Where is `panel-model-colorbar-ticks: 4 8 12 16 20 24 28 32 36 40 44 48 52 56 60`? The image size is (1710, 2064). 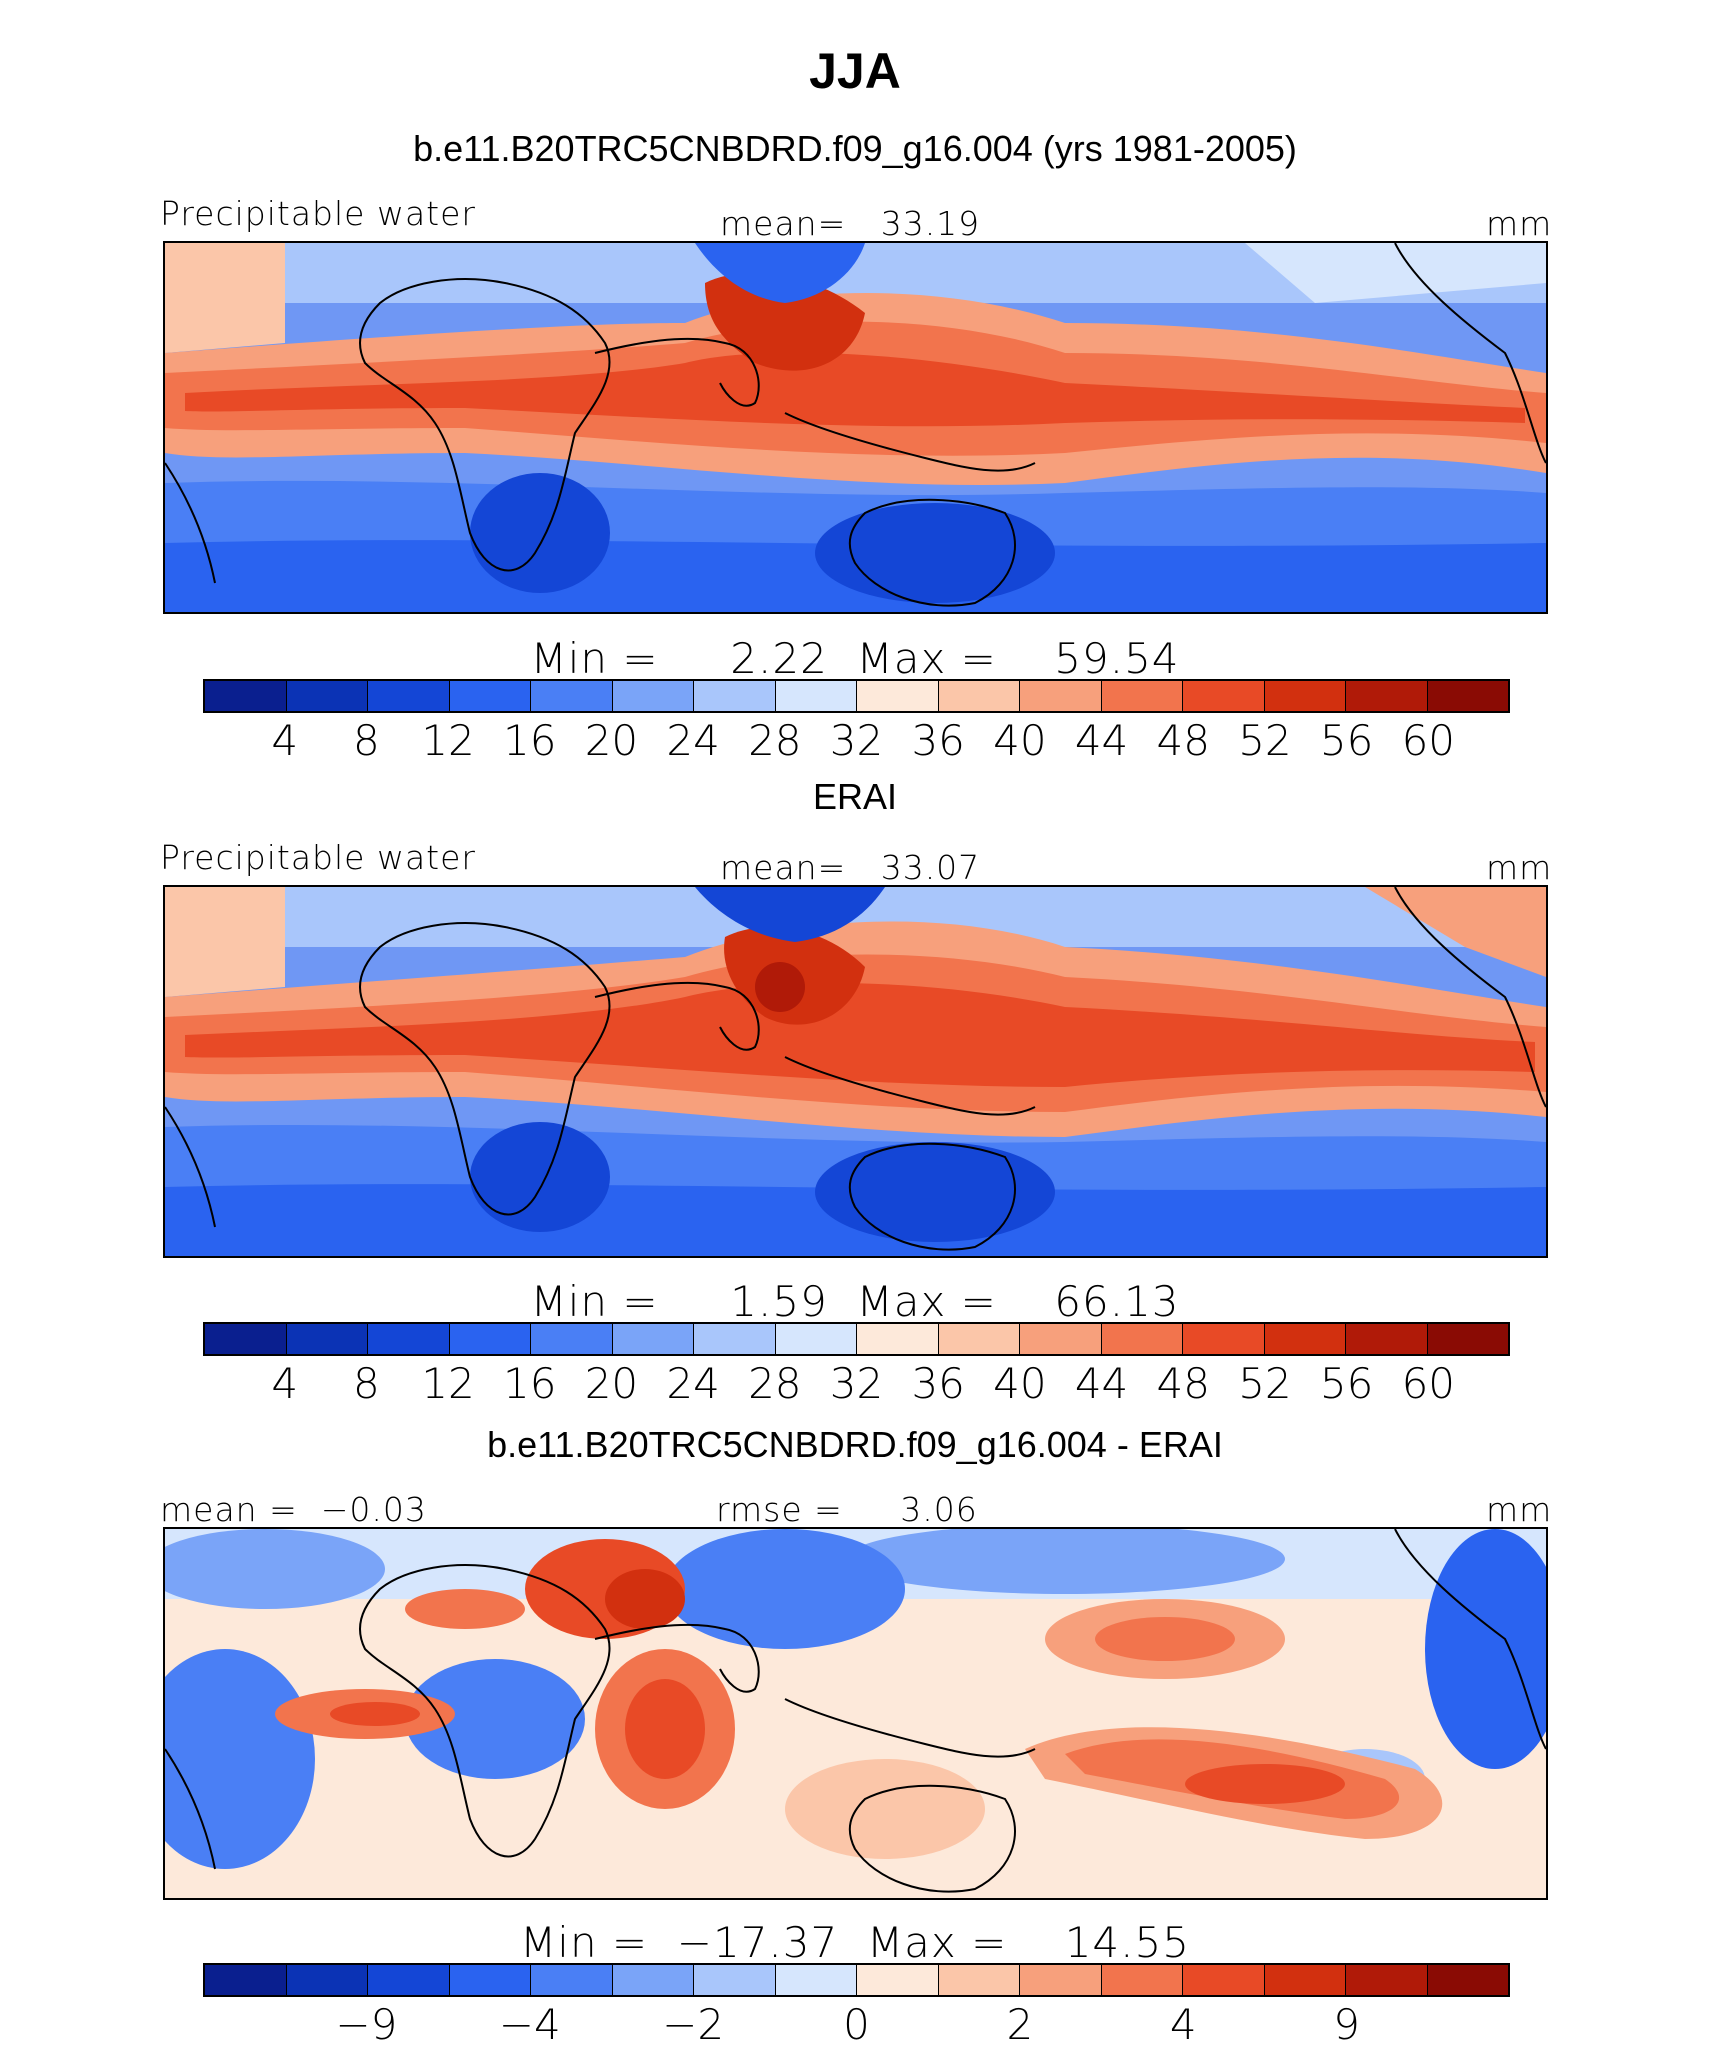 panel-model-colorbar-ticks: 4 8 12 16 20 24 28 32 36 40 44 48 52 56 60 is located at coordinates (856, 740).